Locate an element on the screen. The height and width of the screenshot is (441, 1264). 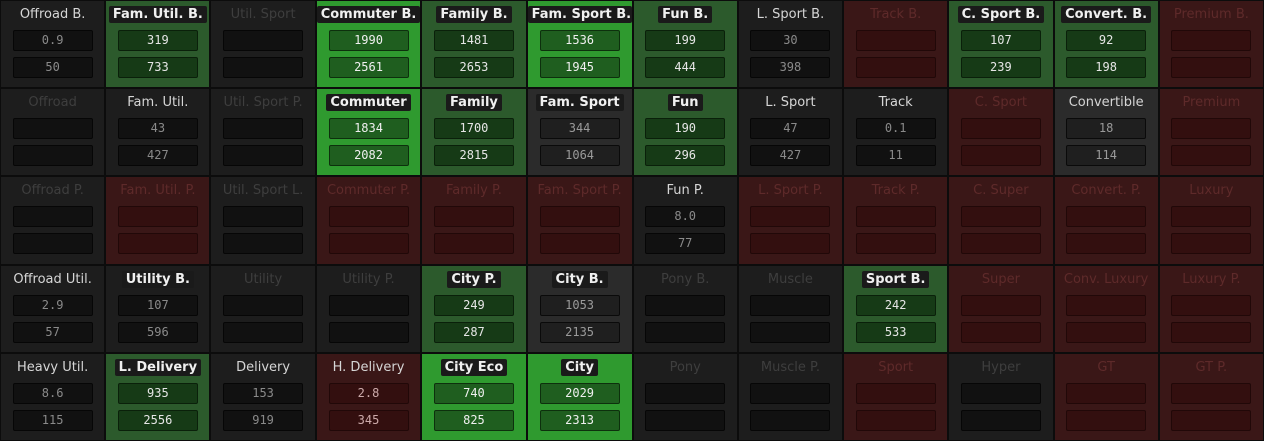
segment-name: GT is located at coordinates (1106, 367).